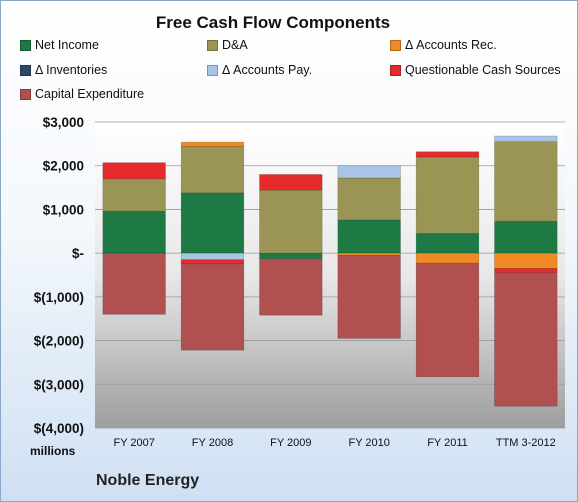 This screenshot has width=578, height=502. I want to click on legend-label: Δ Accounts Rec., so click(451, 45).